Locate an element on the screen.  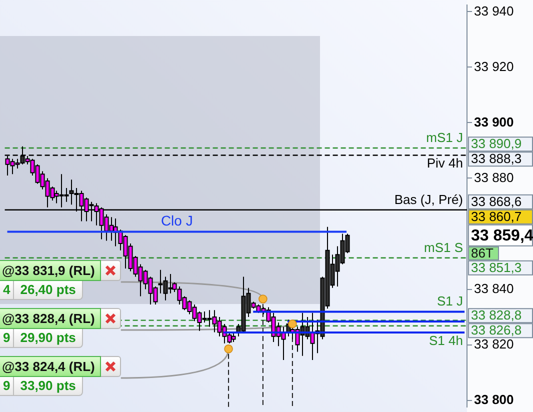
text: 33 888,3 is located at coordinates (496, 158).